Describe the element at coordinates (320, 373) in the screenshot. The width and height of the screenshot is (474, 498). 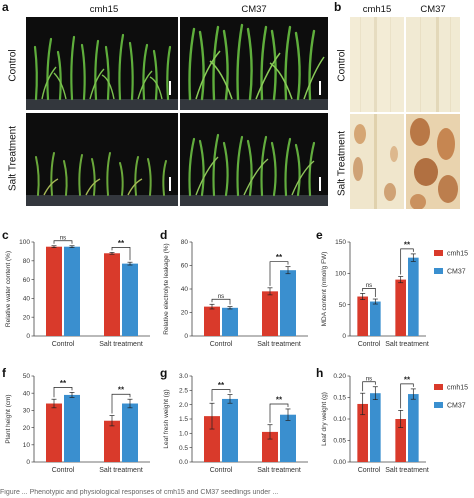
I see `panel-letter-h: h` at that location.